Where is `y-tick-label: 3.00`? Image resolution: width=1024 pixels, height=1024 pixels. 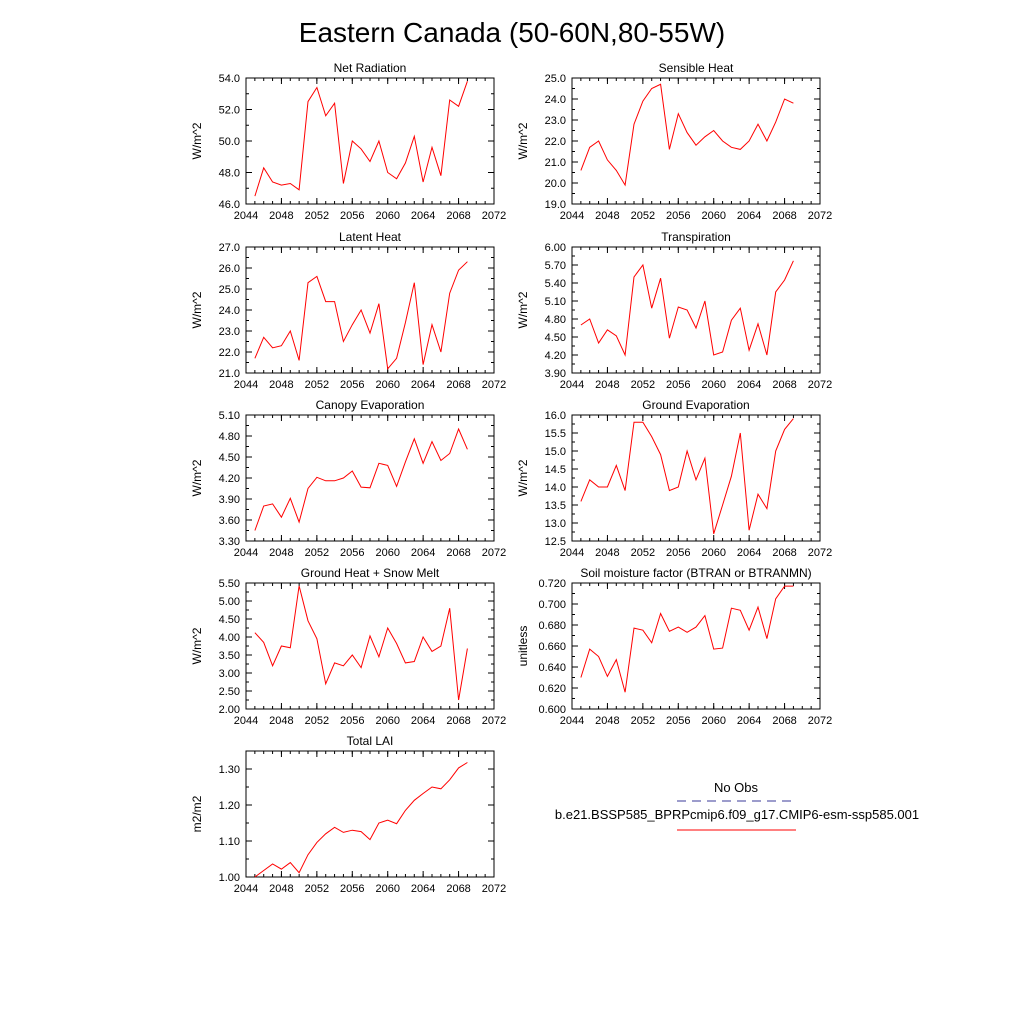 y-tick-label: 3.00 is located at coordinates (229, 674).